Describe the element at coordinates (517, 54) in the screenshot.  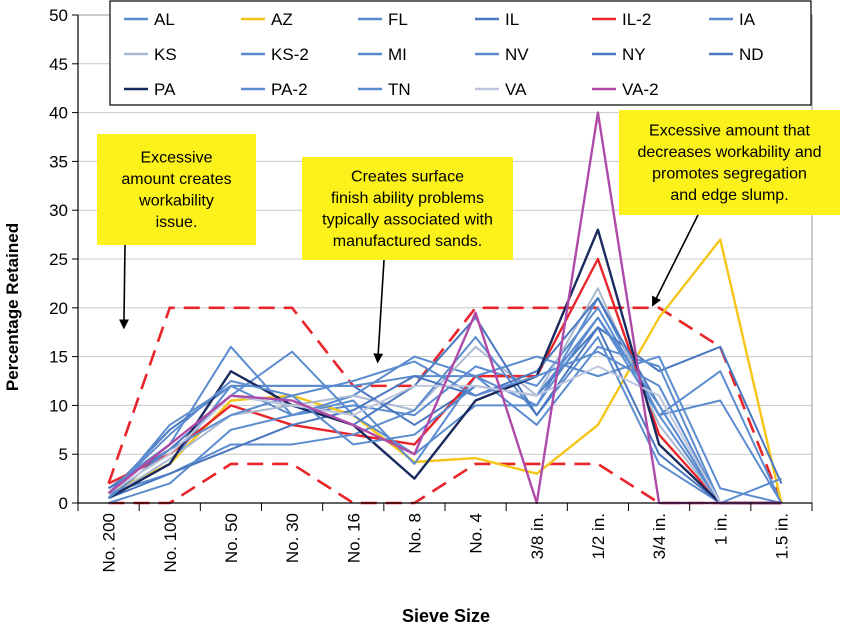
I see `legend-label-nv: NV` at that location.